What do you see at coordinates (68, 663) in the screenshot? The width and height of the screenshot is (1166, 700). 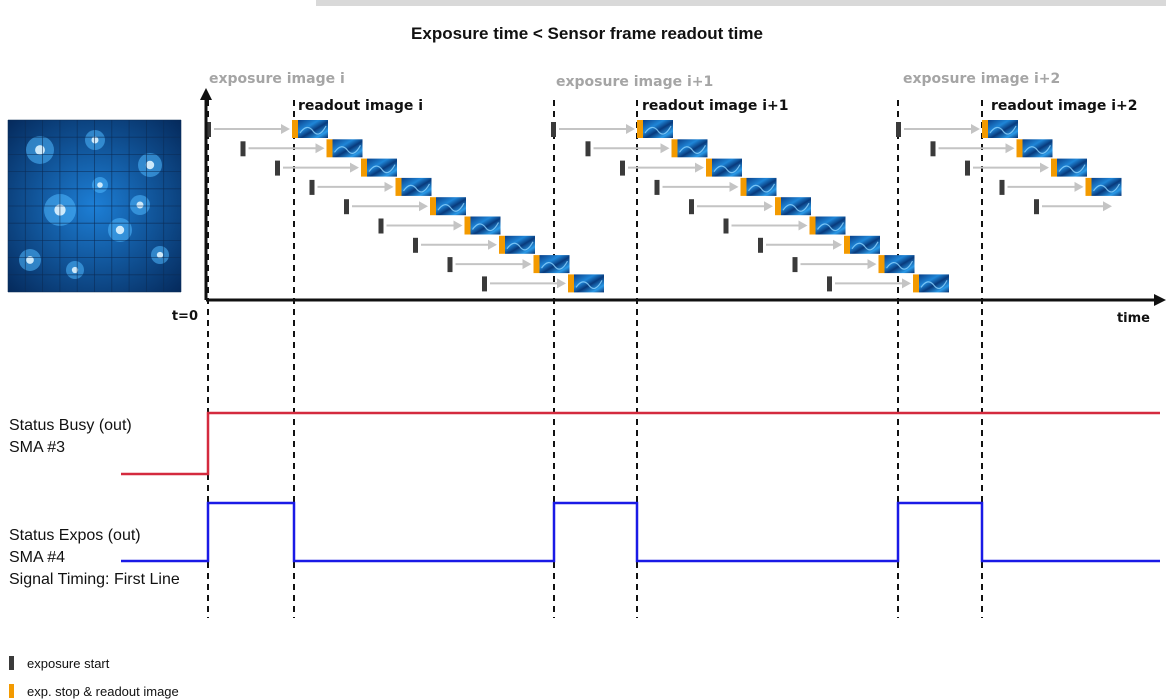 I see `legend-exposure-start-label: exposure start` at bounding box center [68, 663].